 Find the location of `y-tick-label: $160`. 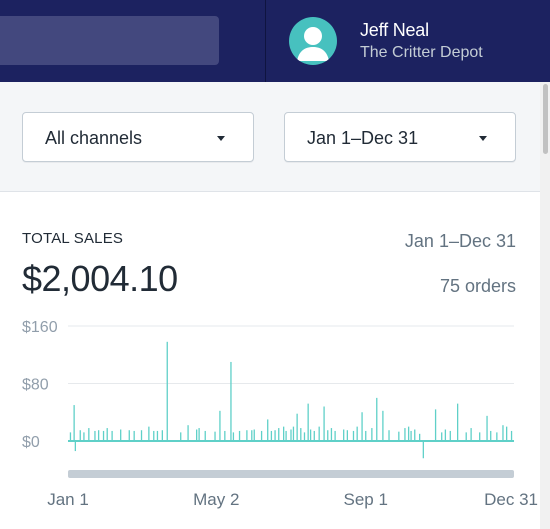

y-tick-label: $160 is located at coordinates (40, 327).